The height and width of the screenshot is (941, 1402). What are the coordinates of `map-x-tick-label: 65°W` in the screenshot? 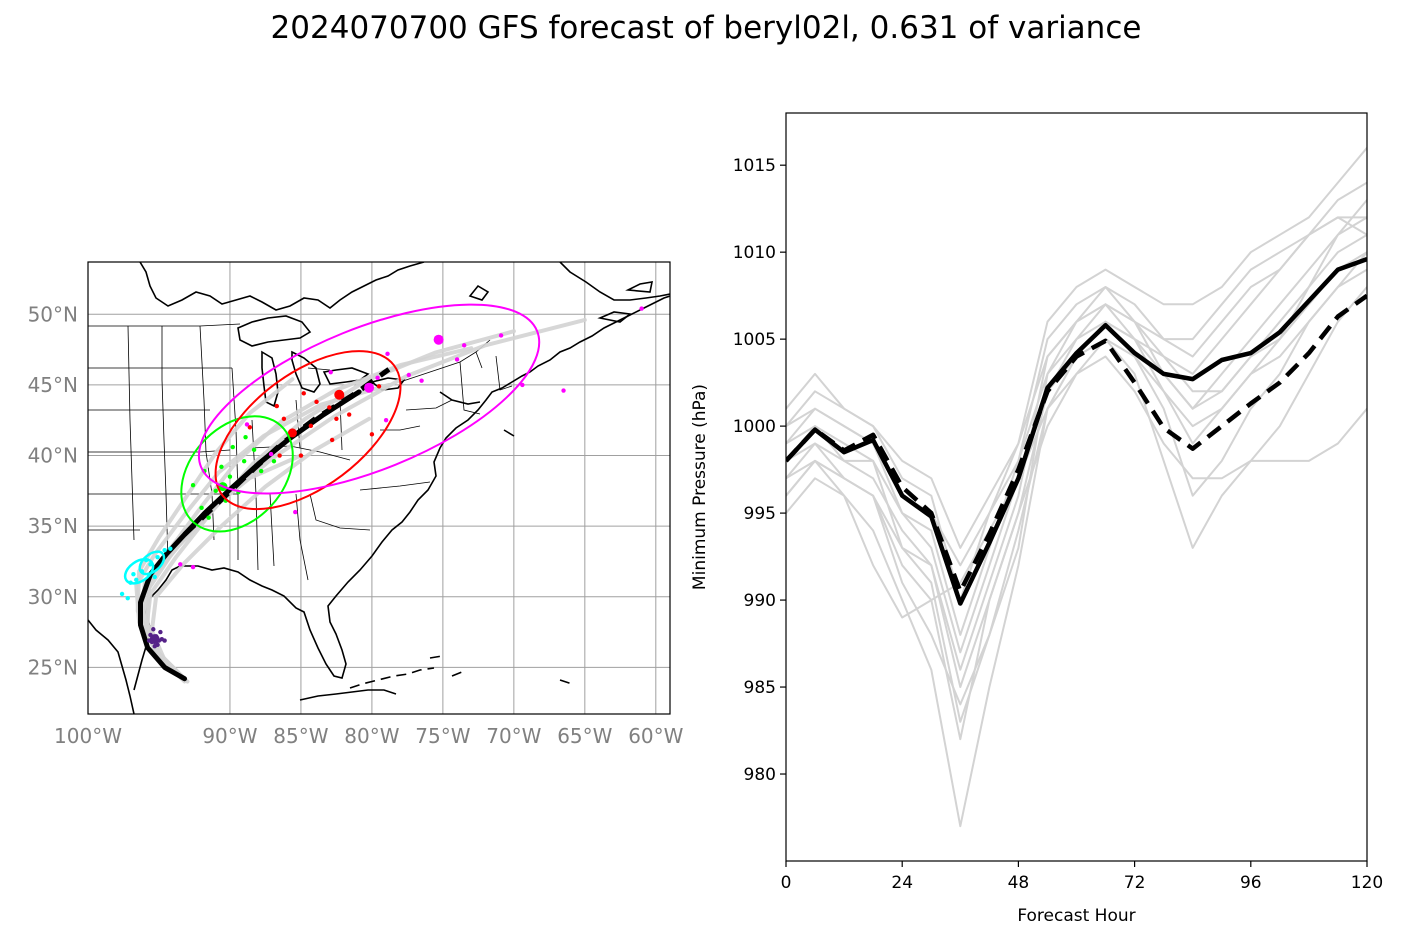 It's located at (584, 736).